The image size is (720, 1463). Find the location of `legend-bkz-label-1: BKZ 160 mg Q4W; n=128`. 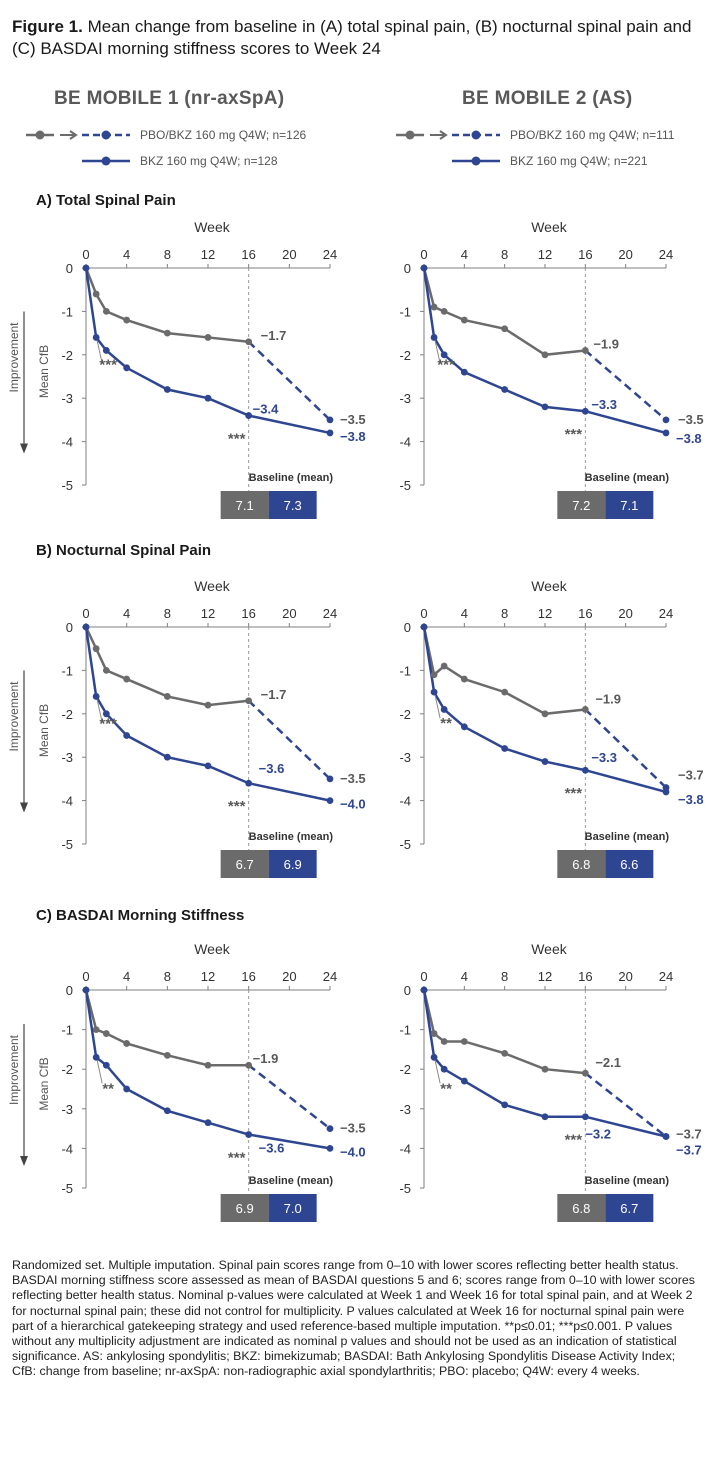

legend-bkz-label-1: BKZ 160 mg Q4W; n=128 is located at coordinates (209, 161).